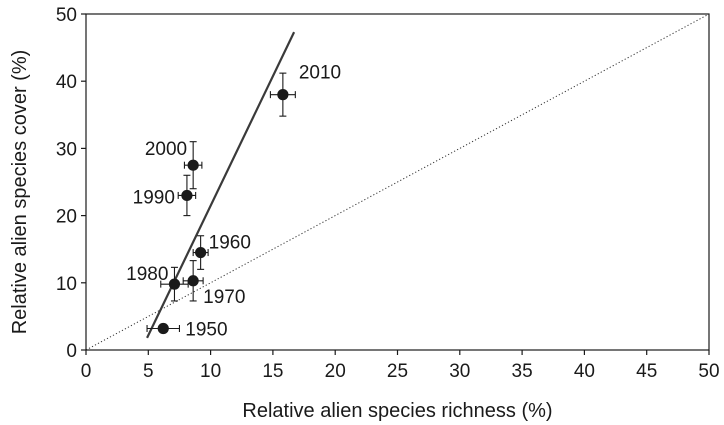  What do you see at coordinates (66, 15) in the screenshot?
I see `y-tick-label: 50` at bounding box center [66, 15].